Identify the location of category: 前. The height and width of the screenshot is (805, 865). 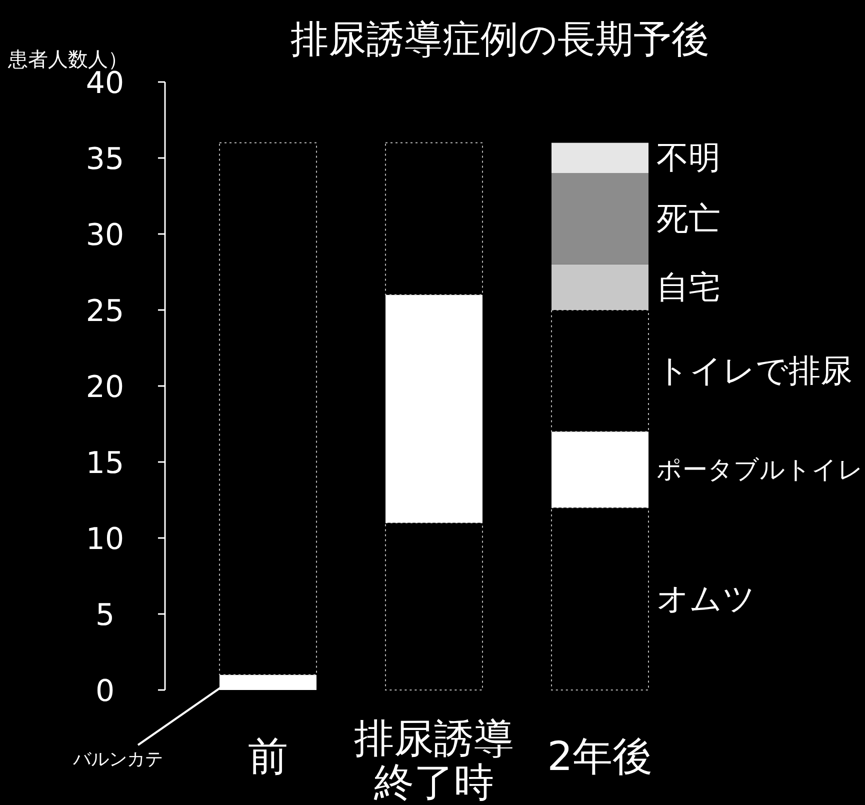
(268, 757).